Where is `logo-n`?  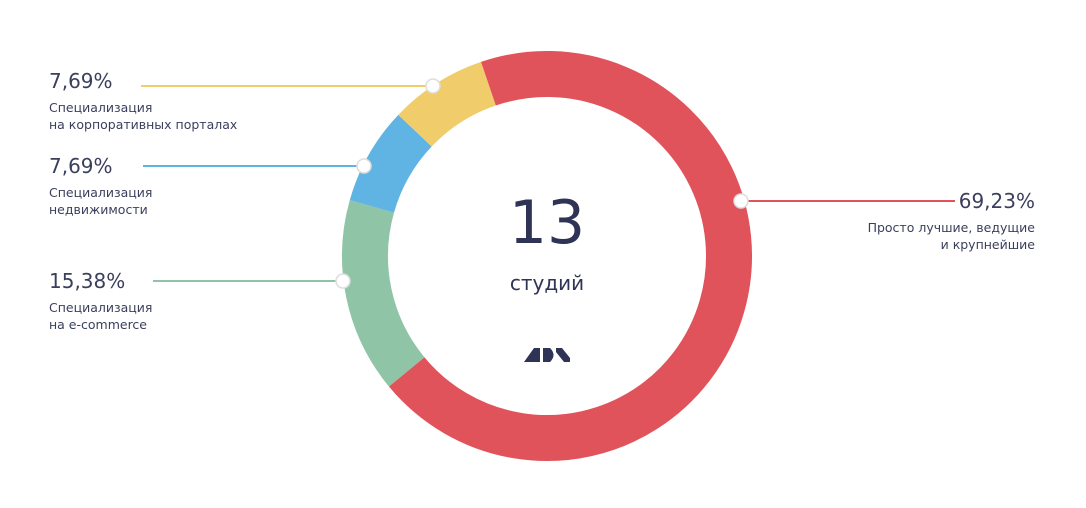
logo-n is located at coordinates (563, 355).